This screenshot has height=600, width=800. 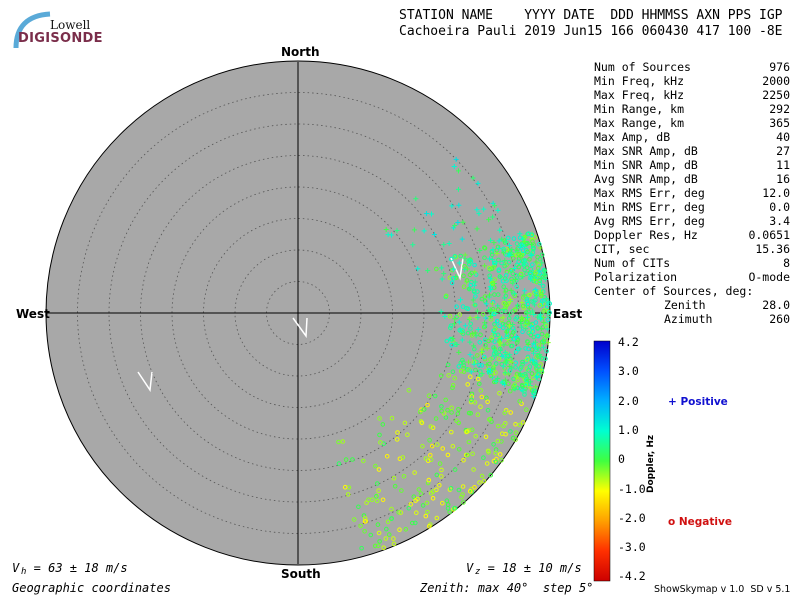 What do you see at coordinates (692, 67) in the screenshot?
I see `stat-row: Num of Sources 976` at bounding box center [692, 67].